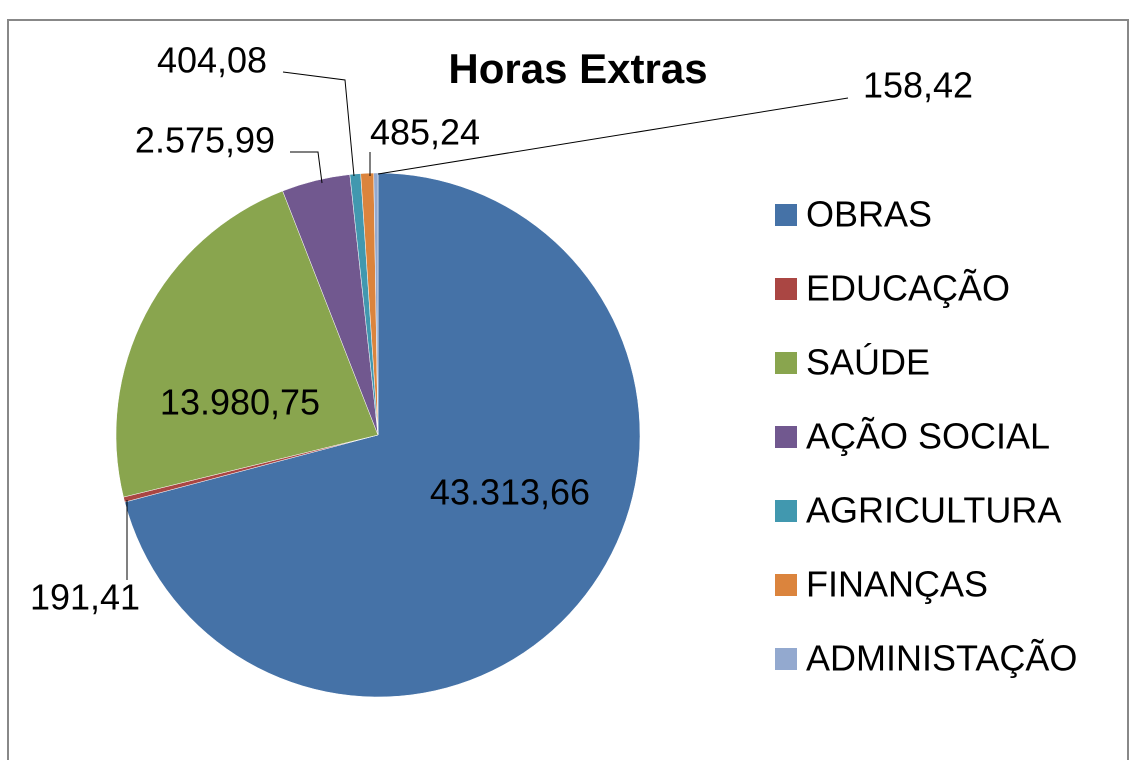  Describe the element at coordinates (376, 304) in the screenshot. I see `pie-slice` at that location.